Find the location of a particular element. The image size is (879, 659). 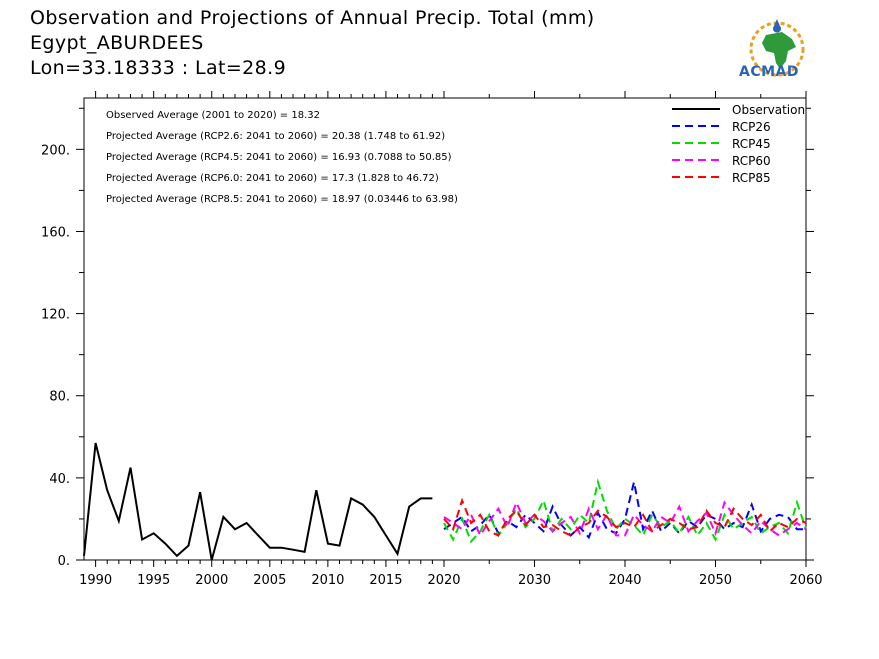

series-line-rcp45 is located at coordinates (625, 511).